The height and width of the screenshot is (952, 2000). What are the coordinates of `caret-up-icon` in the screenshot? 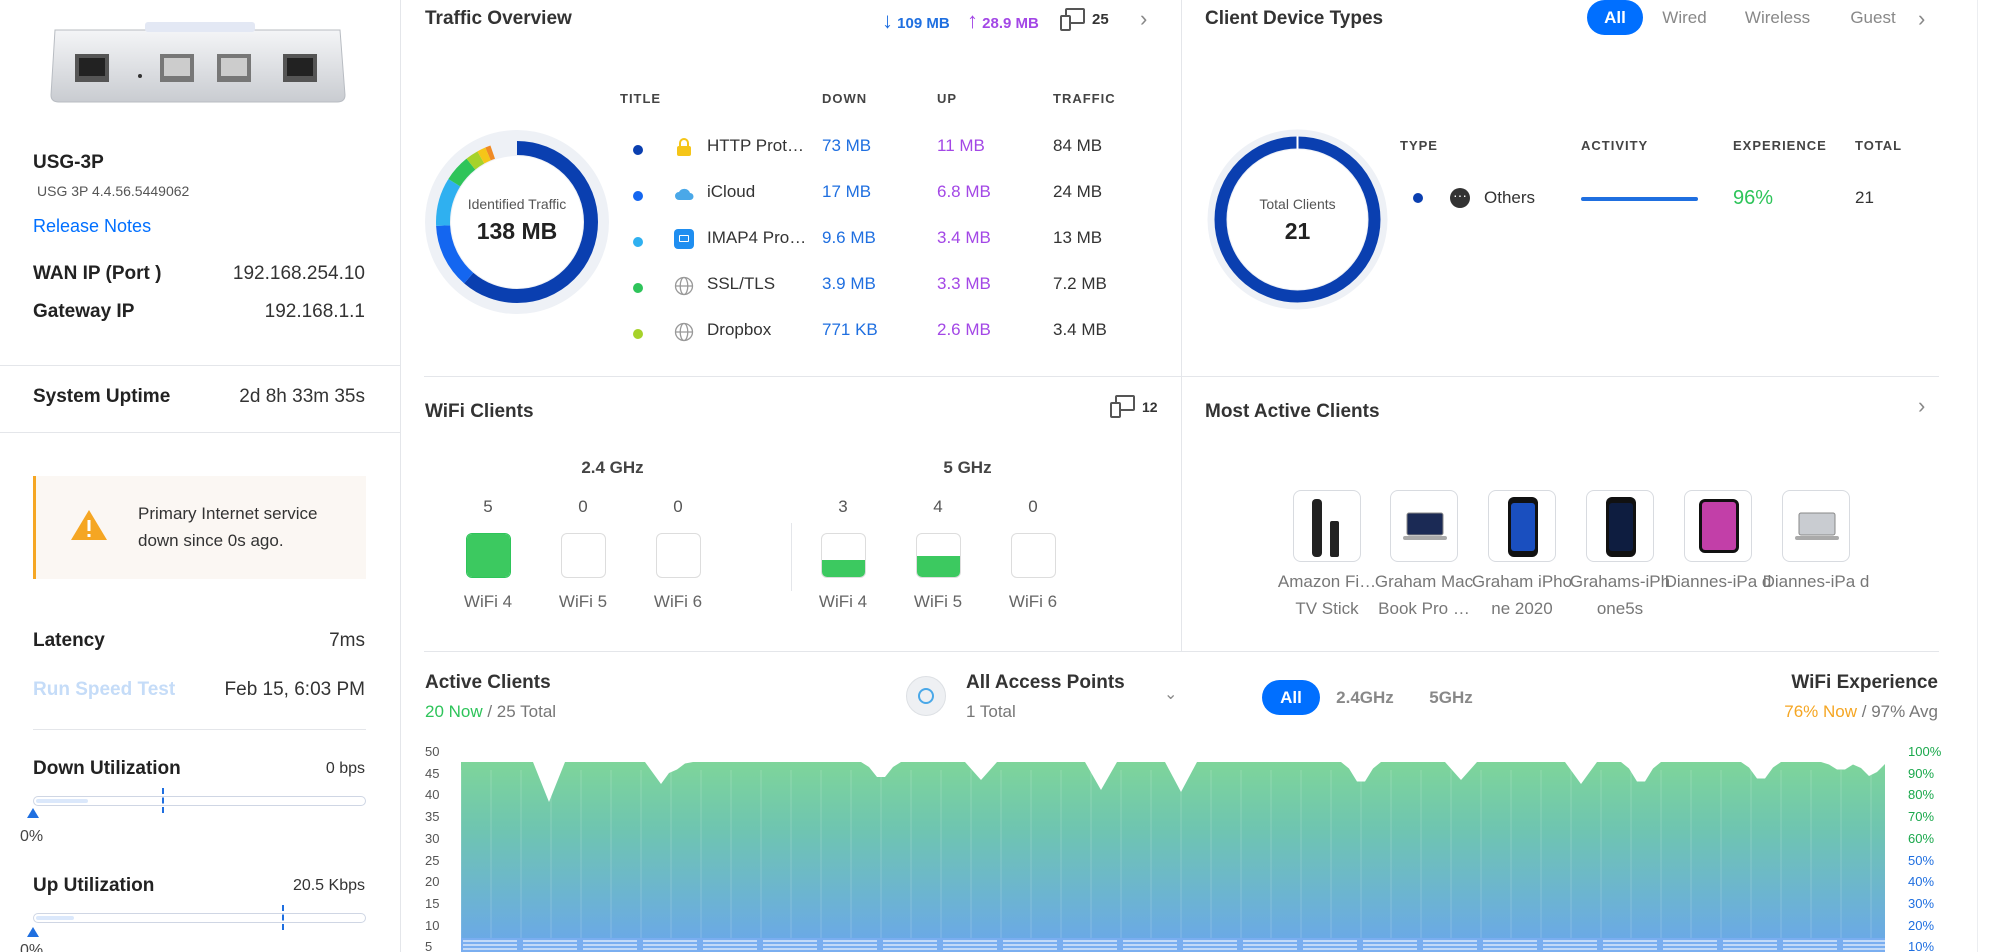 It's located at (33, 932).